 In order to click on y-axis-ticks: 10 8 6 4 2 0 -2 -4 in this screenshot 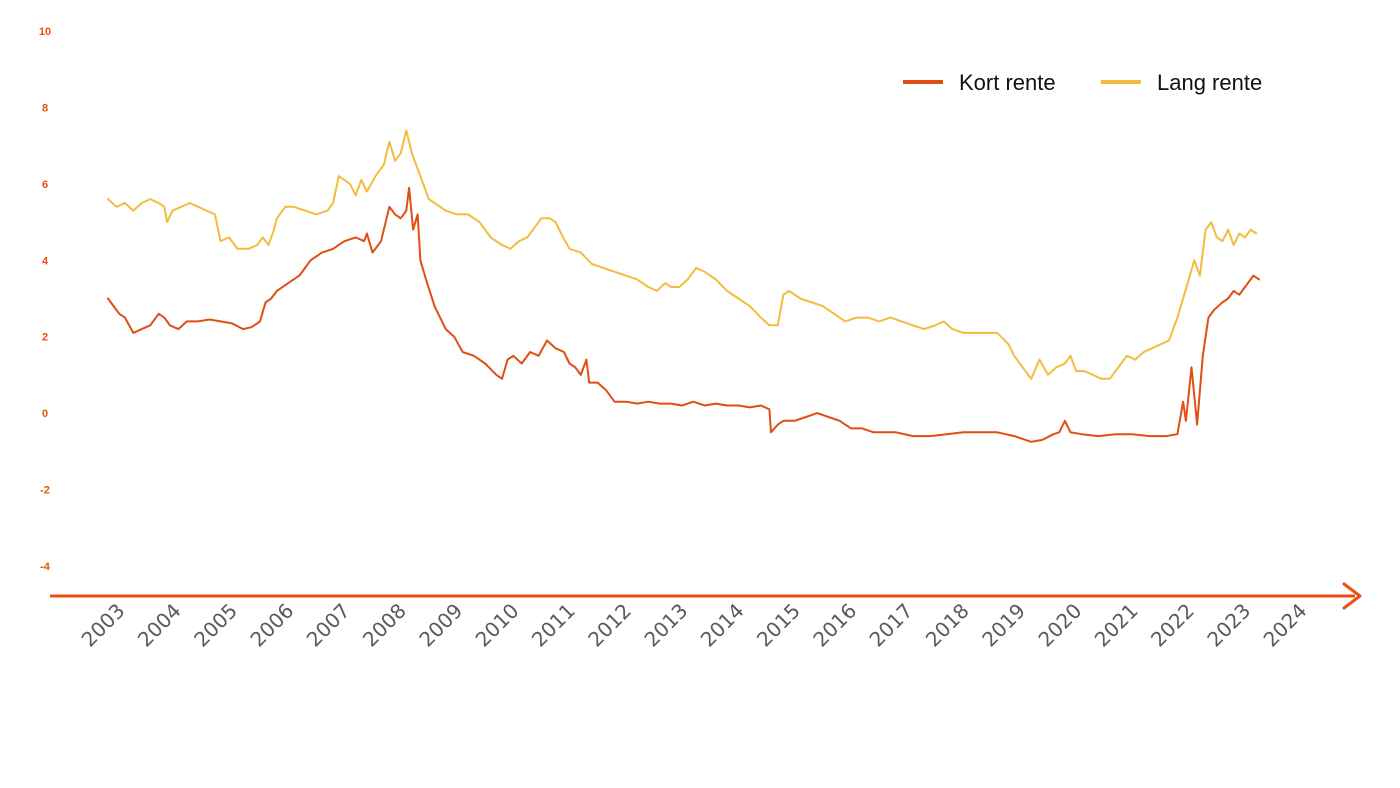, I will do `click(45, 299)`.